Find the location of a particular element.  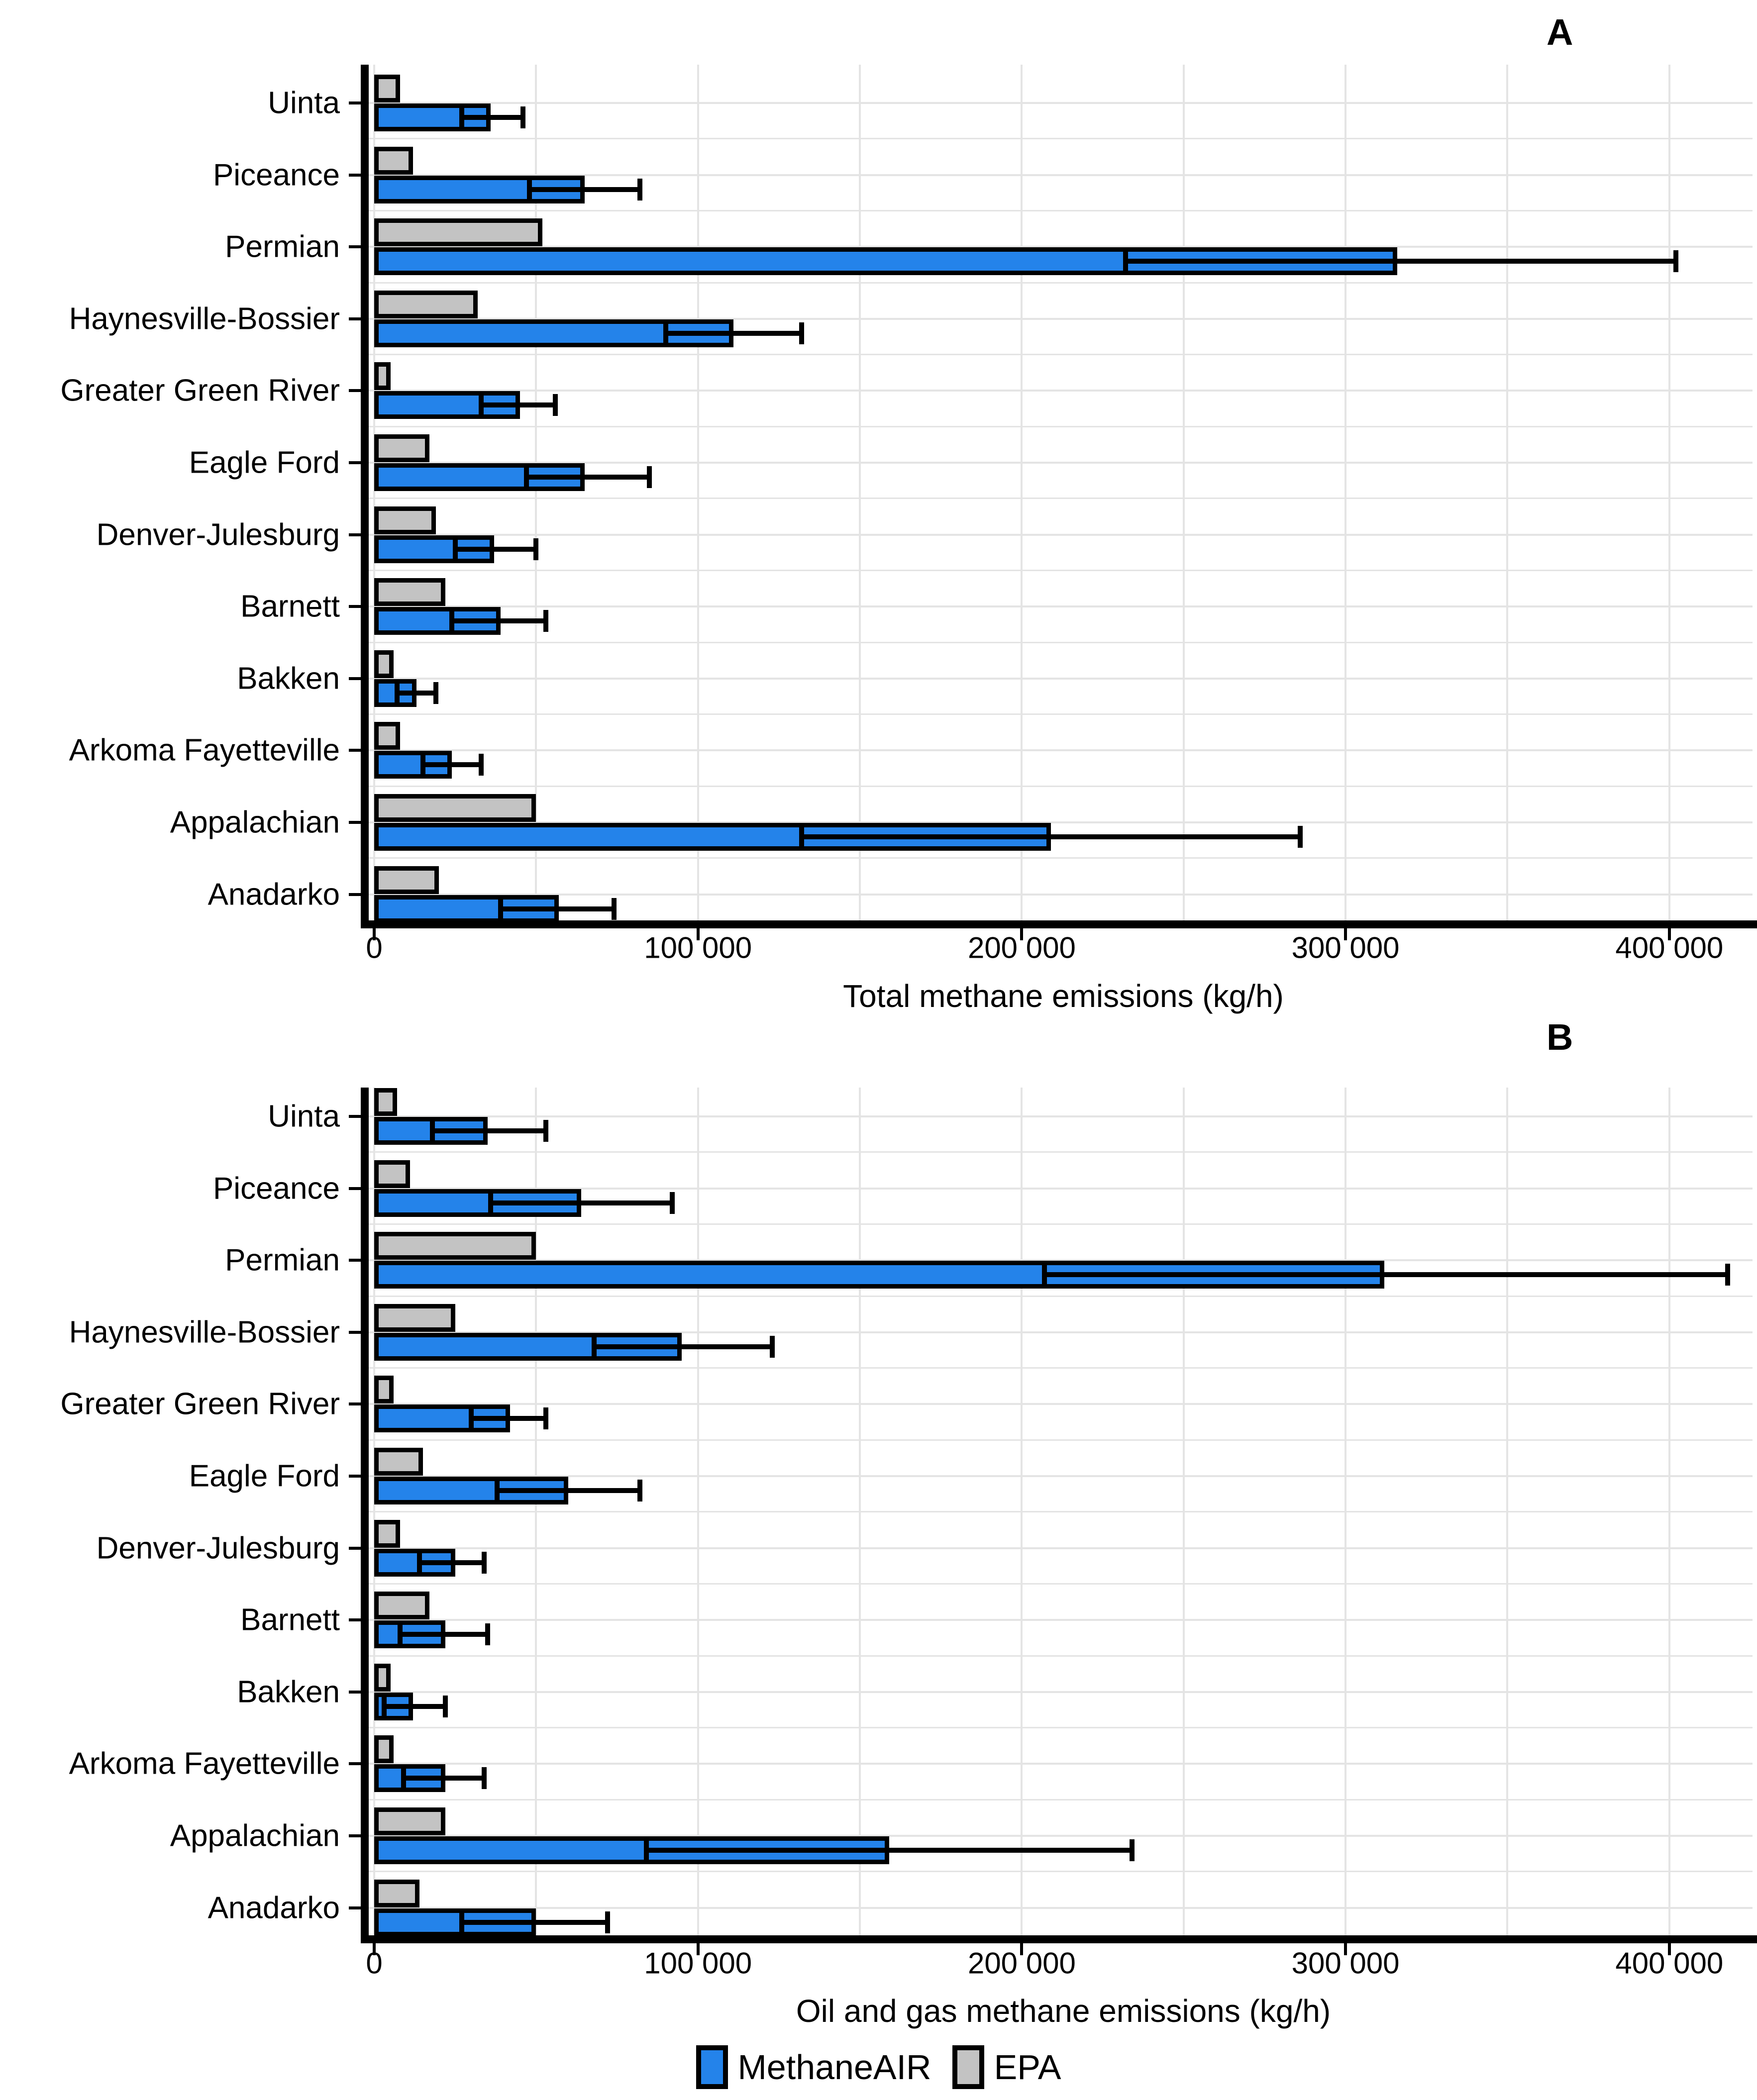

category-label-bakken: Bakken is located at coordinates (288, 678).